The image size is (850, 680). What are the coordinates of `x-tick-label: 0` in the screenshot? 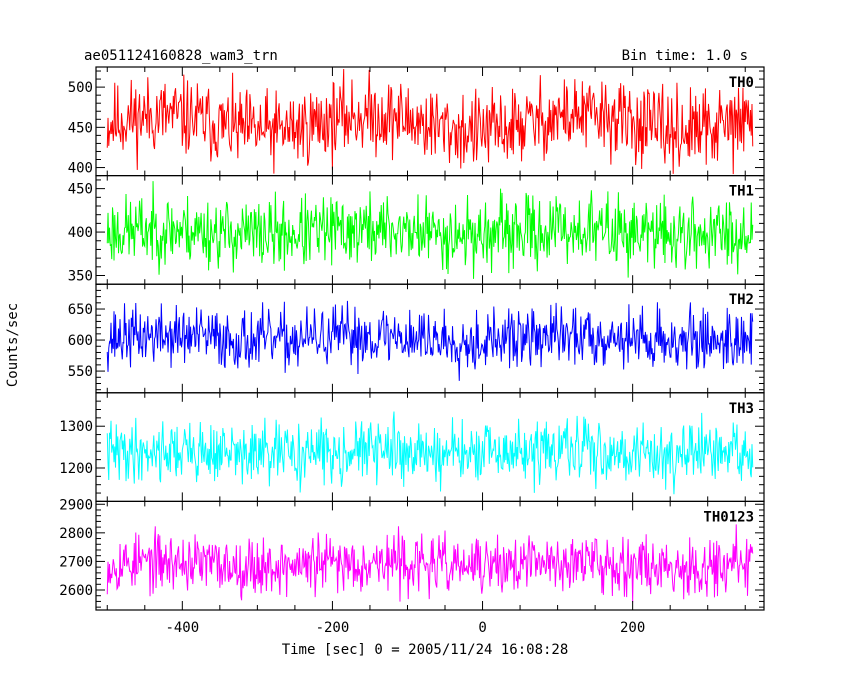 It's located at (482, 628).